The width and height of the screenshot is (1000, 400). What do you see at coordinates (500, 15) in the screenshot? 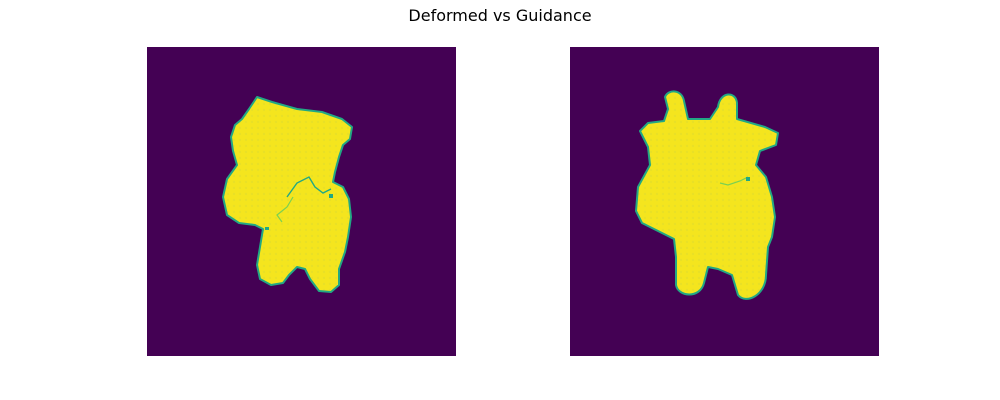
I see `figure-title: Deformed vs Guidance` at bounding box center [500, 15].